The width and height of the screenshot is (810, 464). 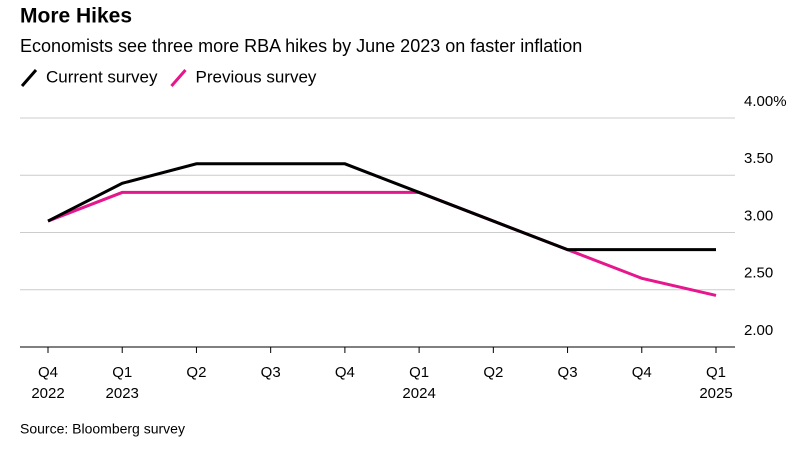 I want to click on y-tick-label: 3.00, so click(x=758, y=215).